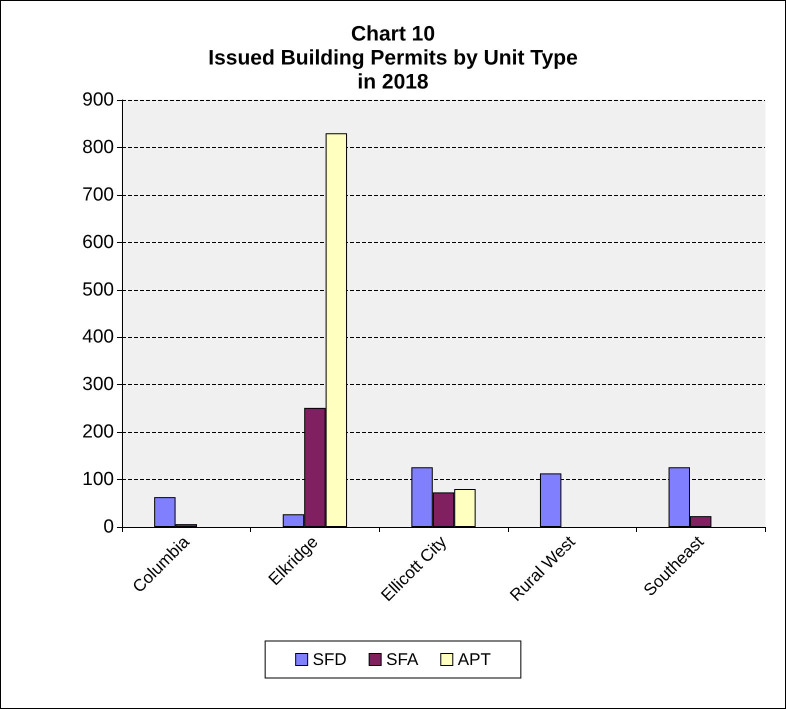 The width and height of the screenshot is (786, 709). Describe the element at coordinates (98, 432) in the screenshot. I see `y-tick-label: 200` at that location.